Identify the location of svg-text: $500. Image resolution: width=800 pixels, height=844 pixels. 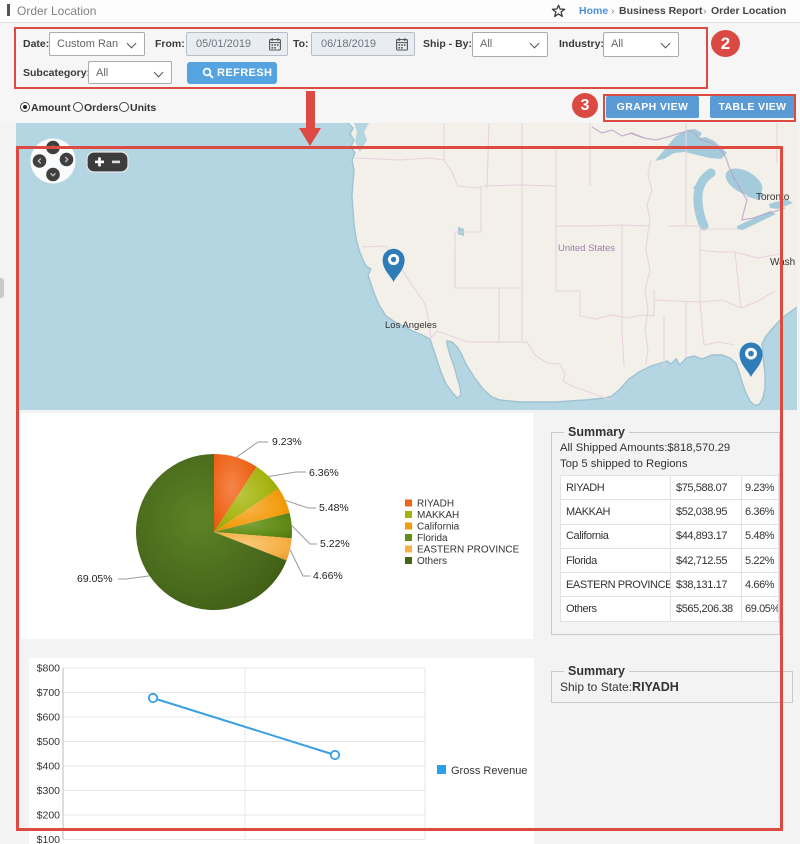
(49, 742).